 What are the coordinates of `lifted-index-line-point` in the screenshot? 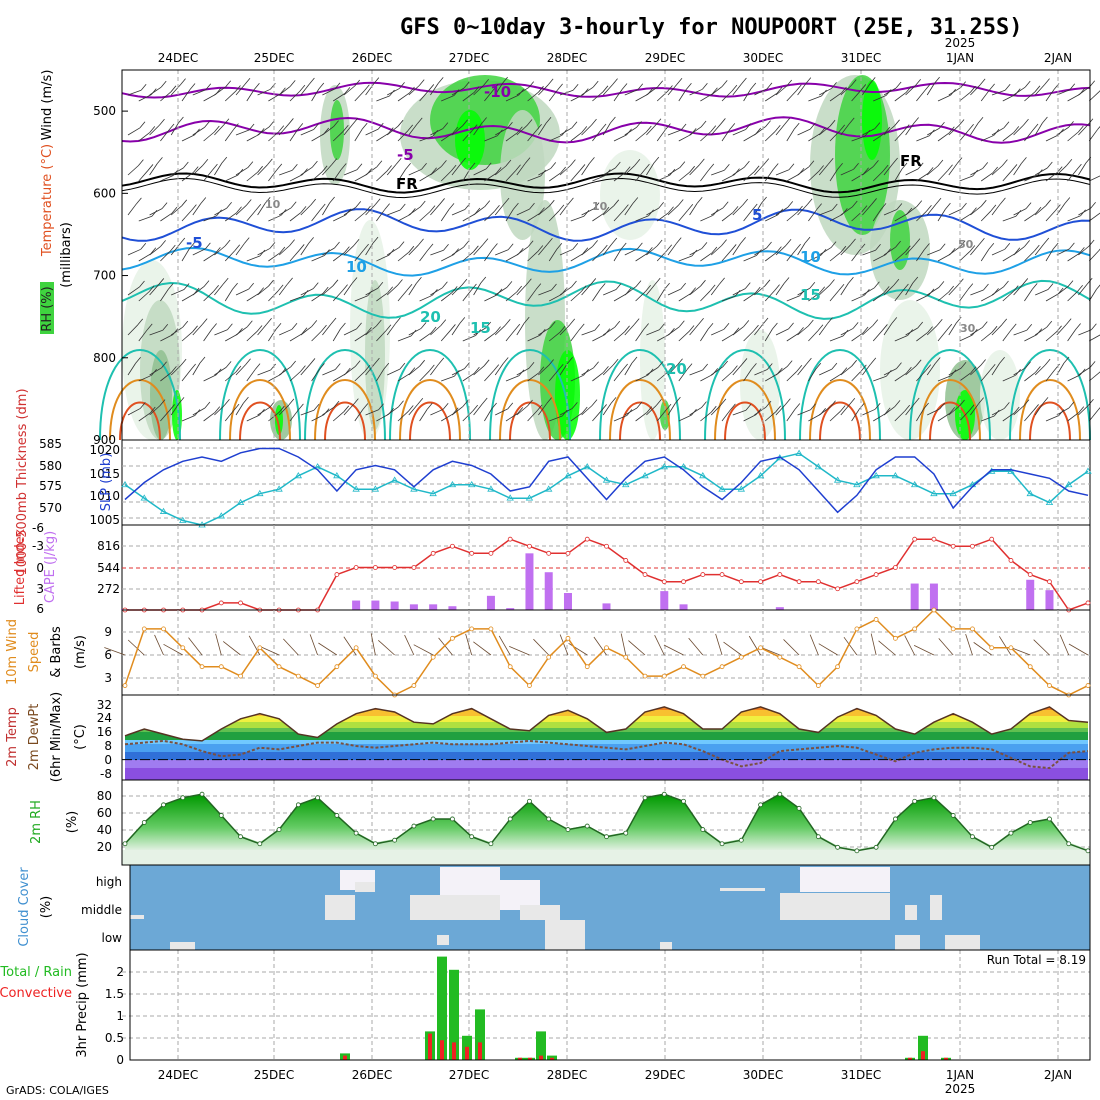 It's located at (1088, 603).